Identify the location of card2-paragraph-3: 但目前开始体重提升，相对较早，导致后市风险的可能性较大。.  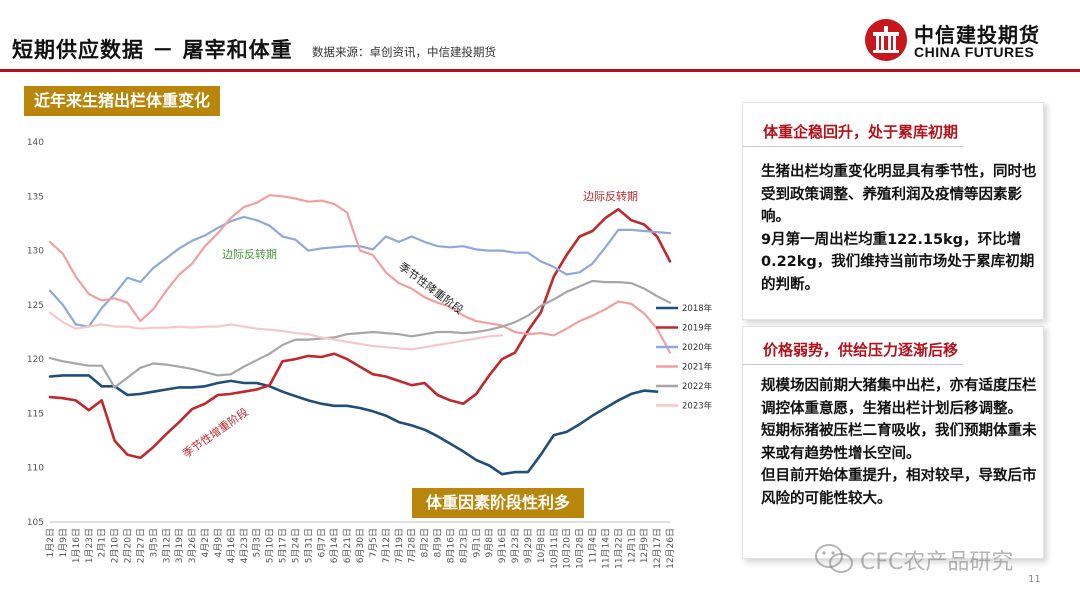
(899, 487).